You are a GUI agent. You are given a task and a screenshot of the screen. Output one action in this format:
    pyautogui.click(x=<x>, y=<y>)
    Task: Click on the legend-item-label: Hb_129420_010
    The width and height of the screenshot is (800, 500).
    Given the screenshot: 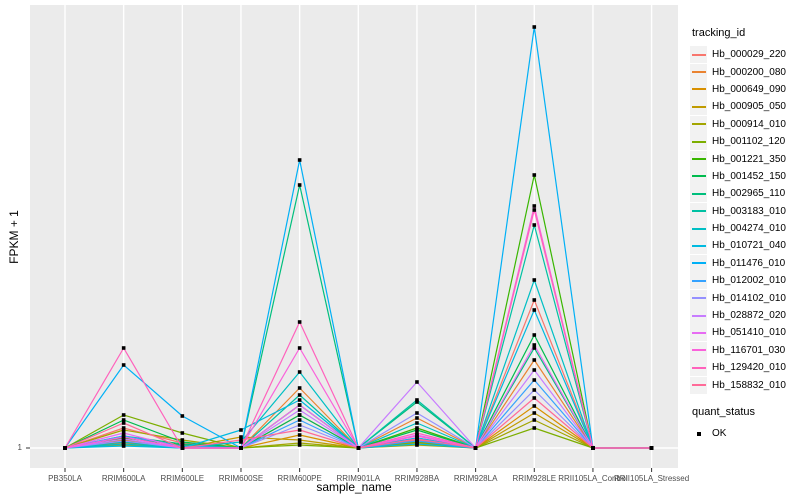 What is the action you would take?
    pyautogui.click(x=749, y=368)
    